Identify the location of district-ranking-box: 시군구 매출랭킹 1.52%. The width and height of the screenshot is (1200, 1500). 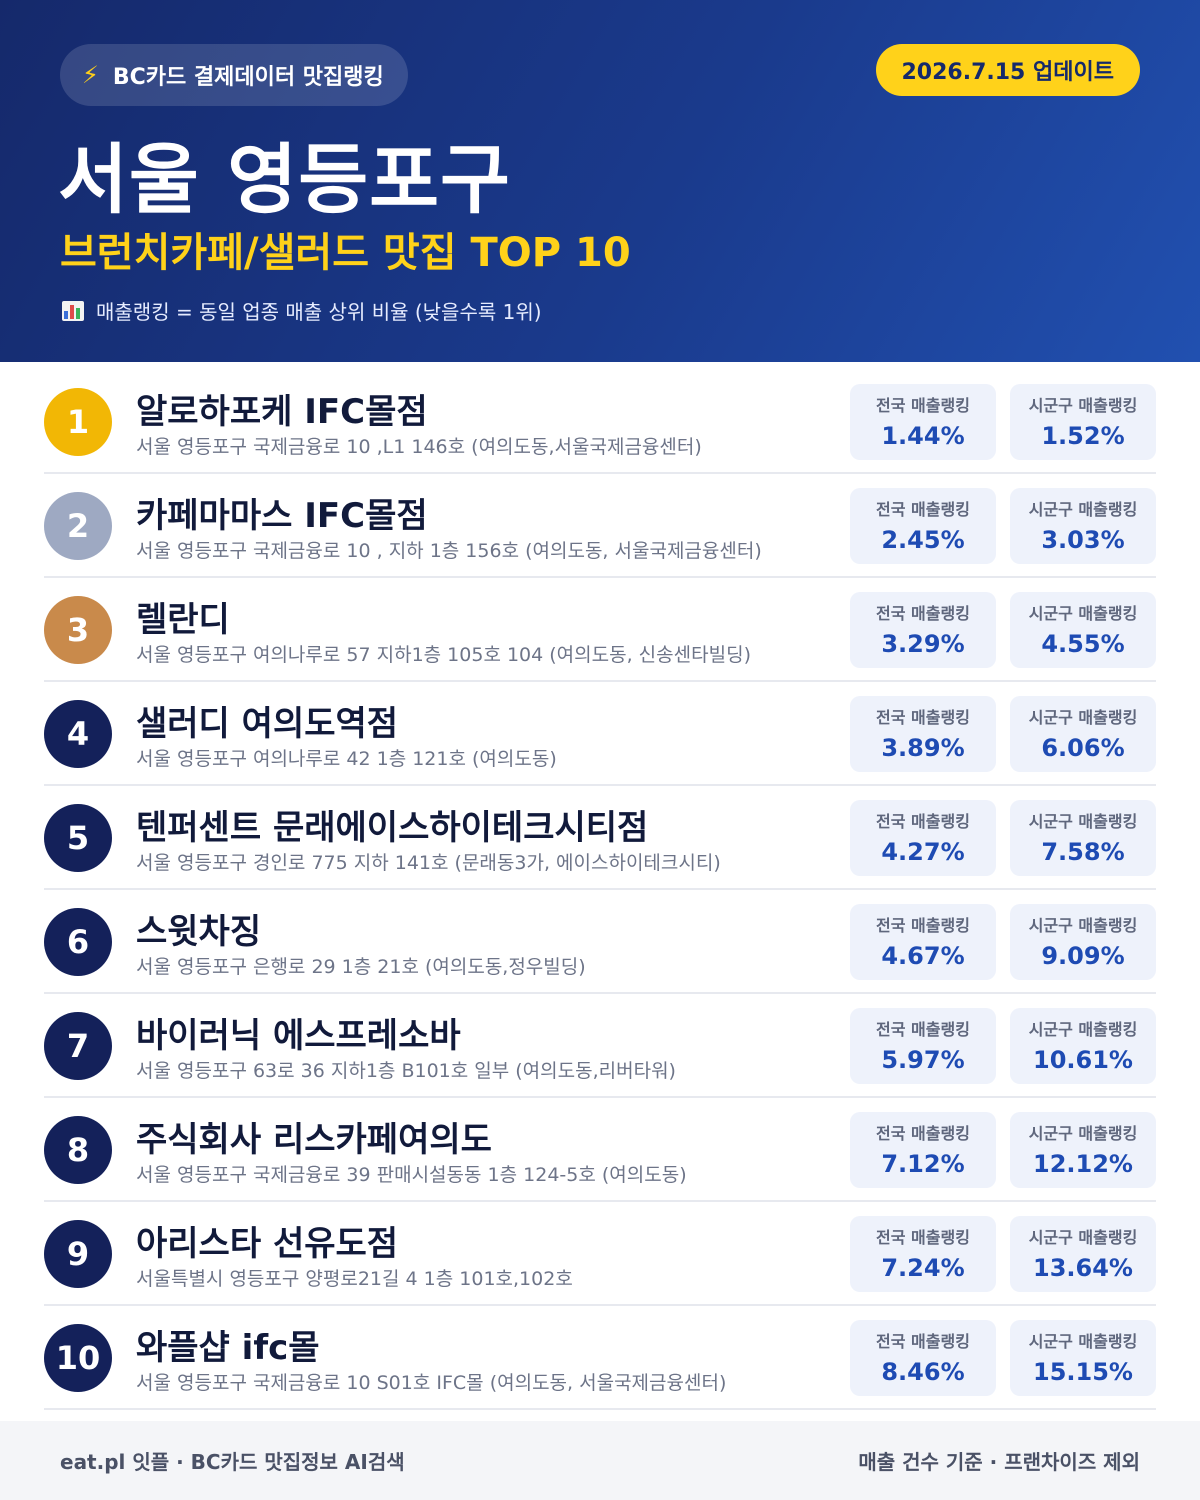
(1083, 422).